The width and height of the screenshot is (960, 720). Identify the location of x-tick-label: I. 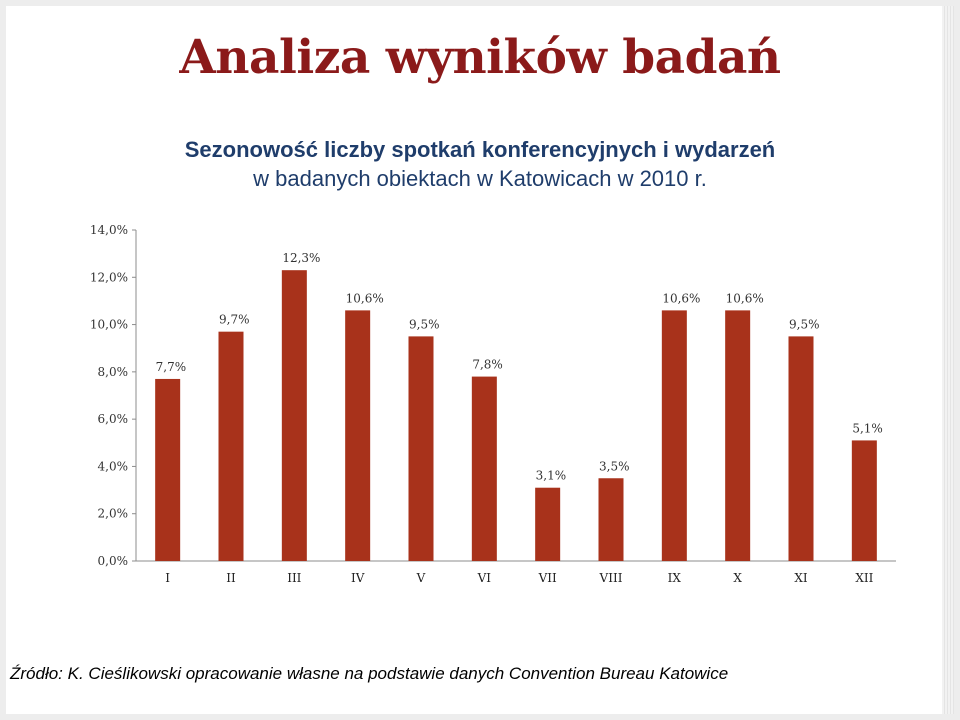
(167, 578).